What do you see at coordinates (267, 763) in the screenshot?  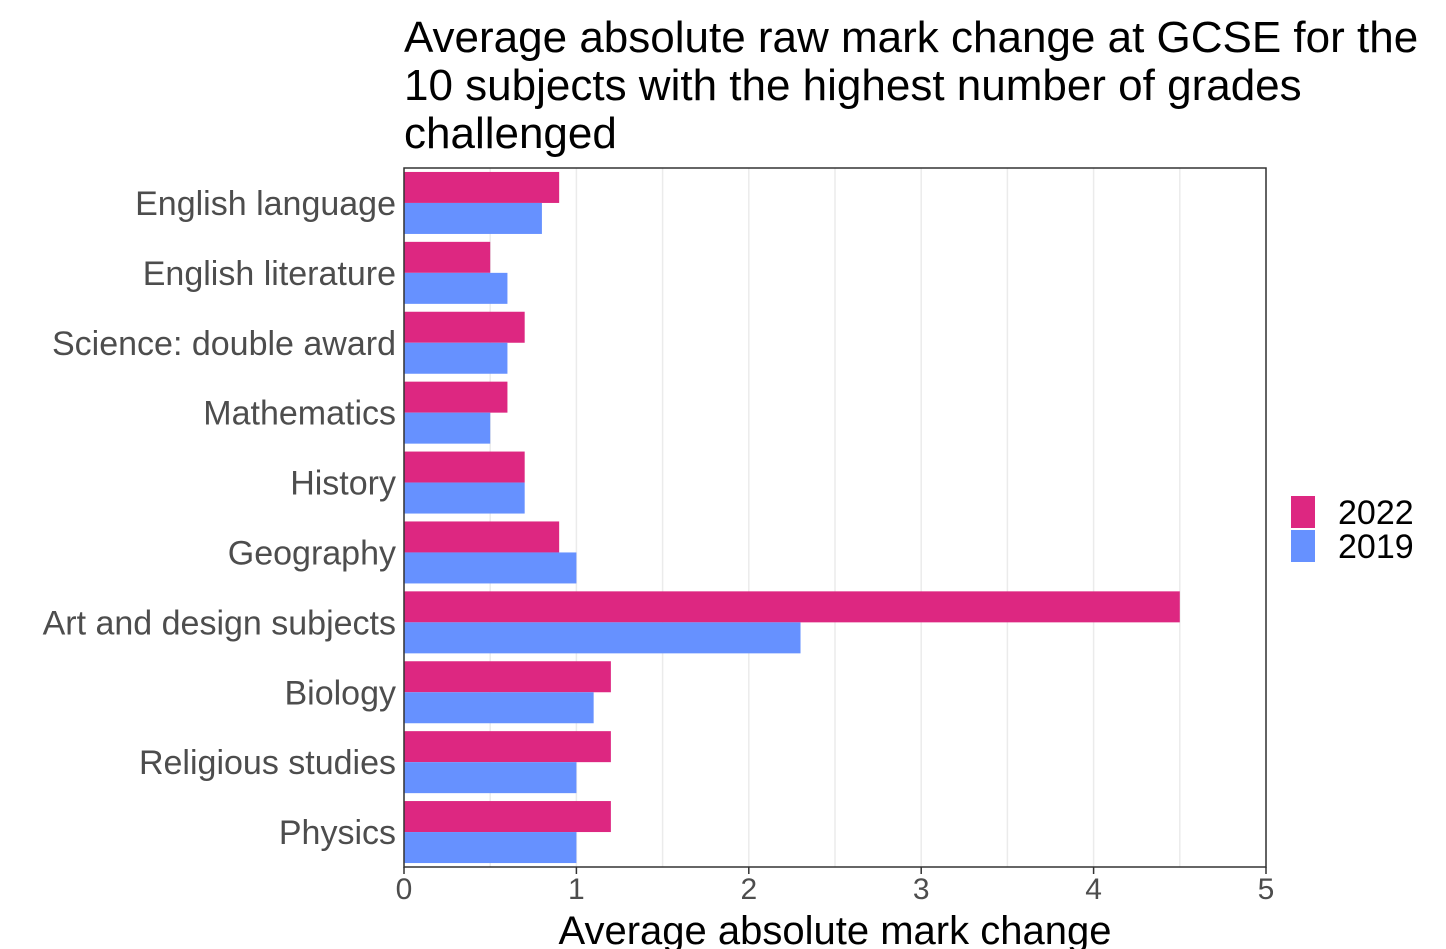 I see `y-tick-label: Religious studies` at bounding box center [267, 763].